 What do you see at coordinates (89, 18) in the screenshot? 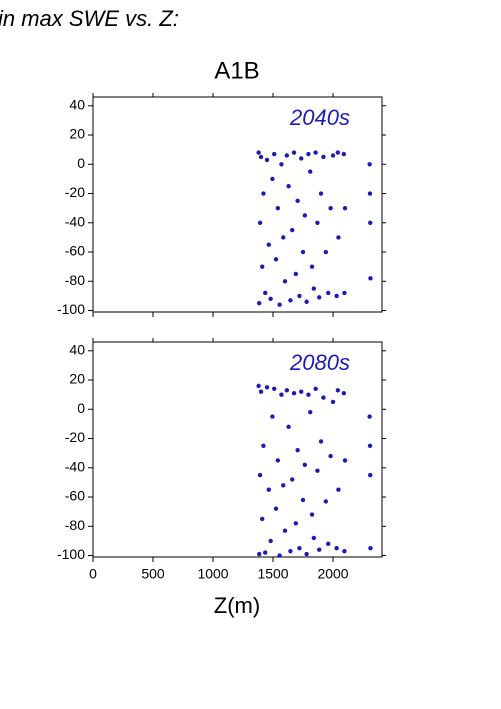
I see `page-title: in max SWE vs. Z:` at bounding box center [89, 18].